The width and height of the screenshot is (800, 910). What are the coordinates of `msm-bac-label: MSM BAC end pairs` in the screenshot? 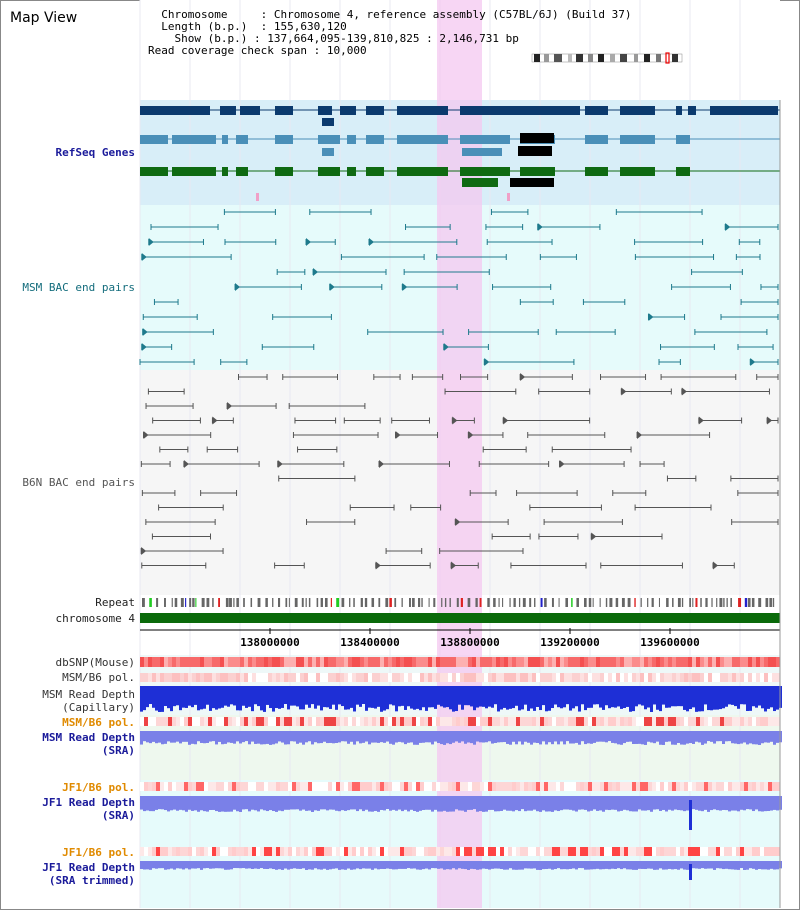 It's located at (78, 287).